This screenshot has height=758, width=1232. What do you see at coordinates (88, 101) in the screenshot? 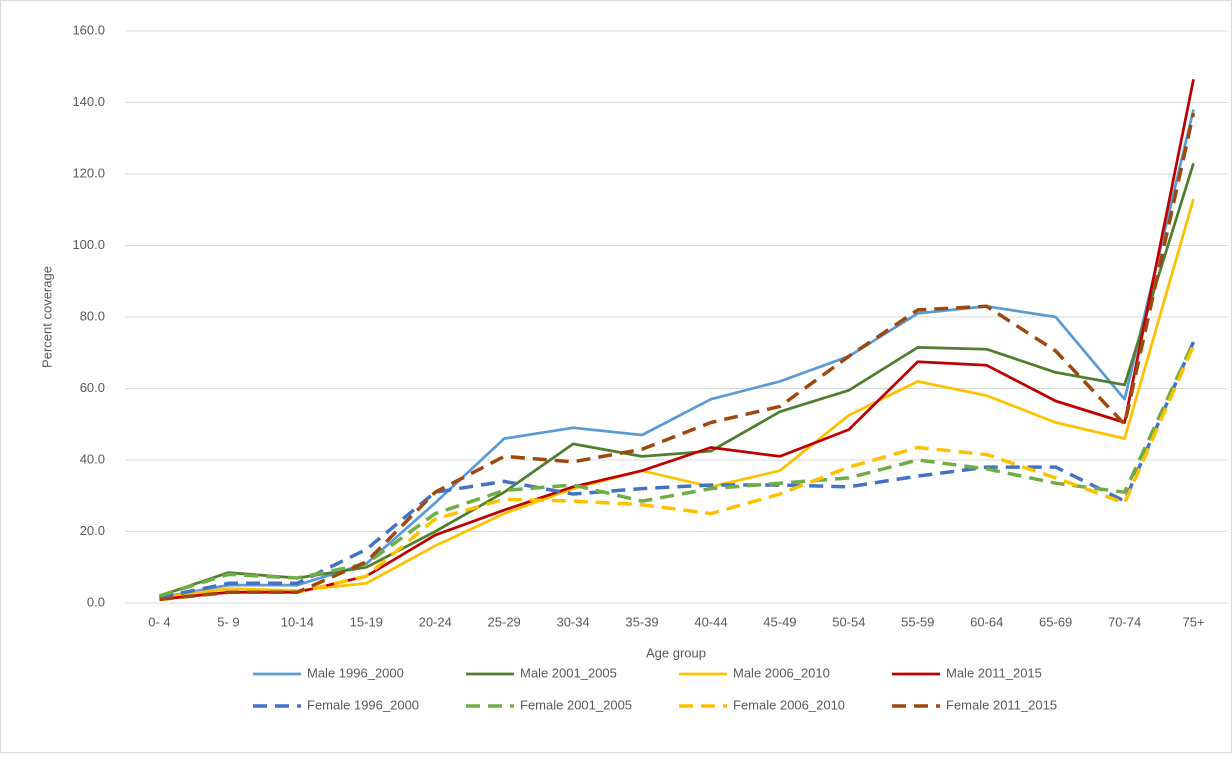
I see `y-tick-label: 140.0` at bounding box center [88, 101].